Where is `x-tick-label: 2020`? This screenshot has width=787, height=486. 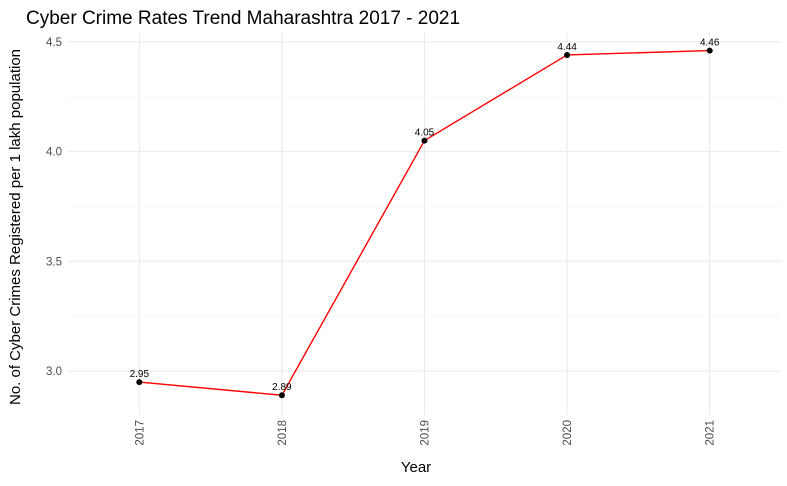 x-tick-label: 2020 is located at coordinates (568, 433).